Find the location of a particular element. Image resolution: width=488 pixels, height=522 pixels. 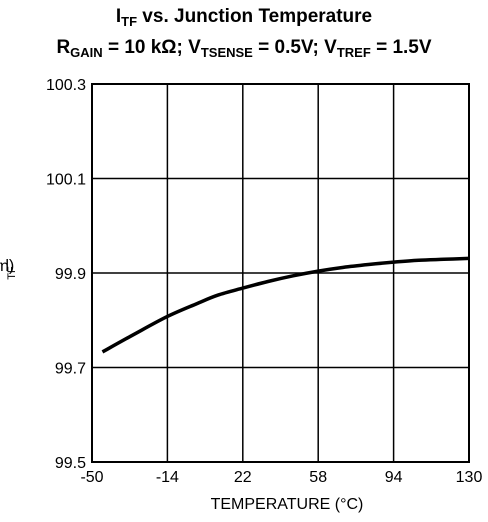

series-line is located at coordinates (285, 305).